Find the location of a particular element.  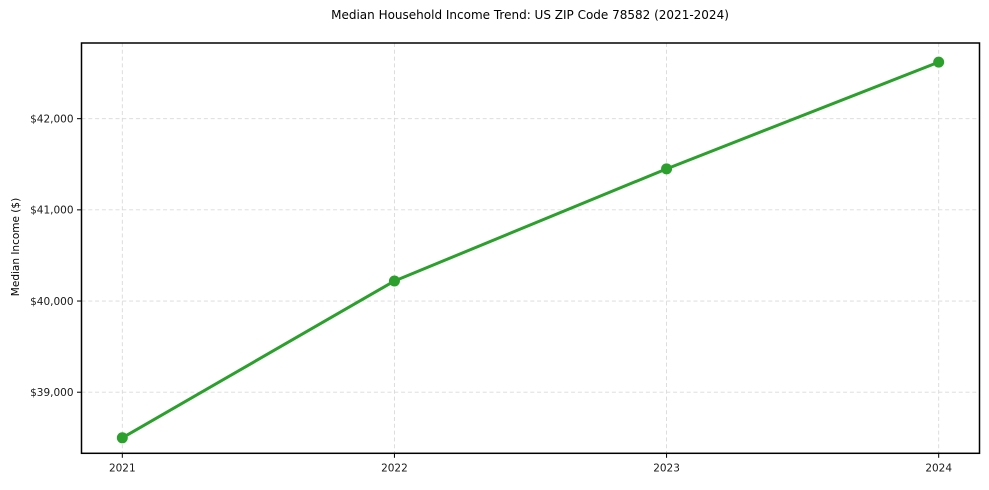

x-tick-label: 2022 is located at coordinates (394, 468).